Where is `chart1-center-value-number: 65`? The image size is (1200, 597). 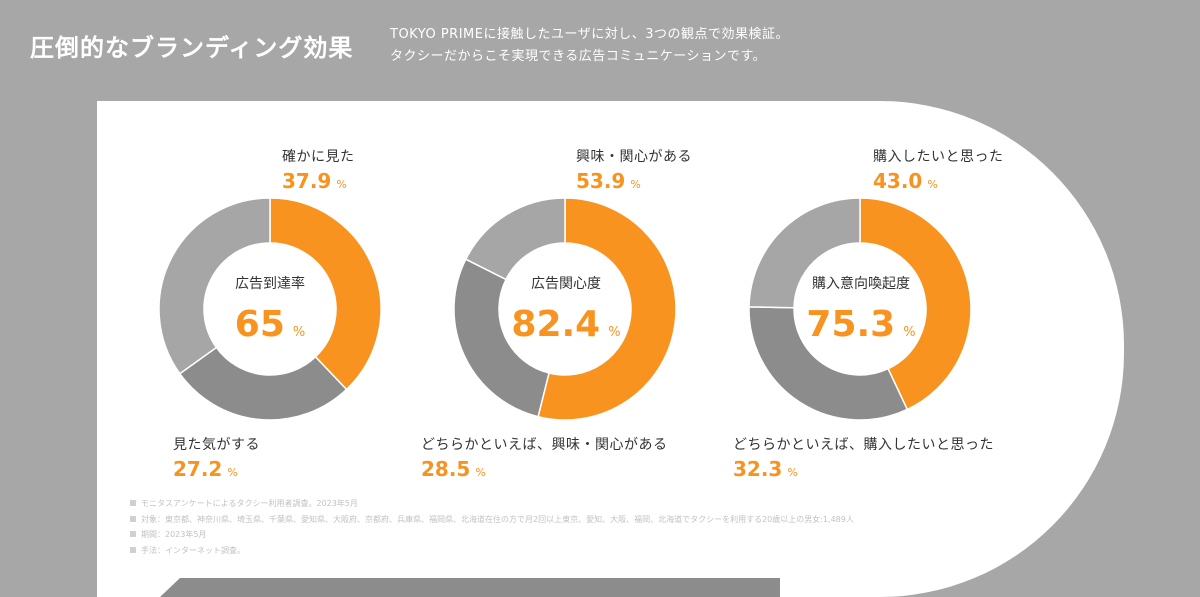
chart1-center-value-number: 65 is located at coordinates (259, 324).